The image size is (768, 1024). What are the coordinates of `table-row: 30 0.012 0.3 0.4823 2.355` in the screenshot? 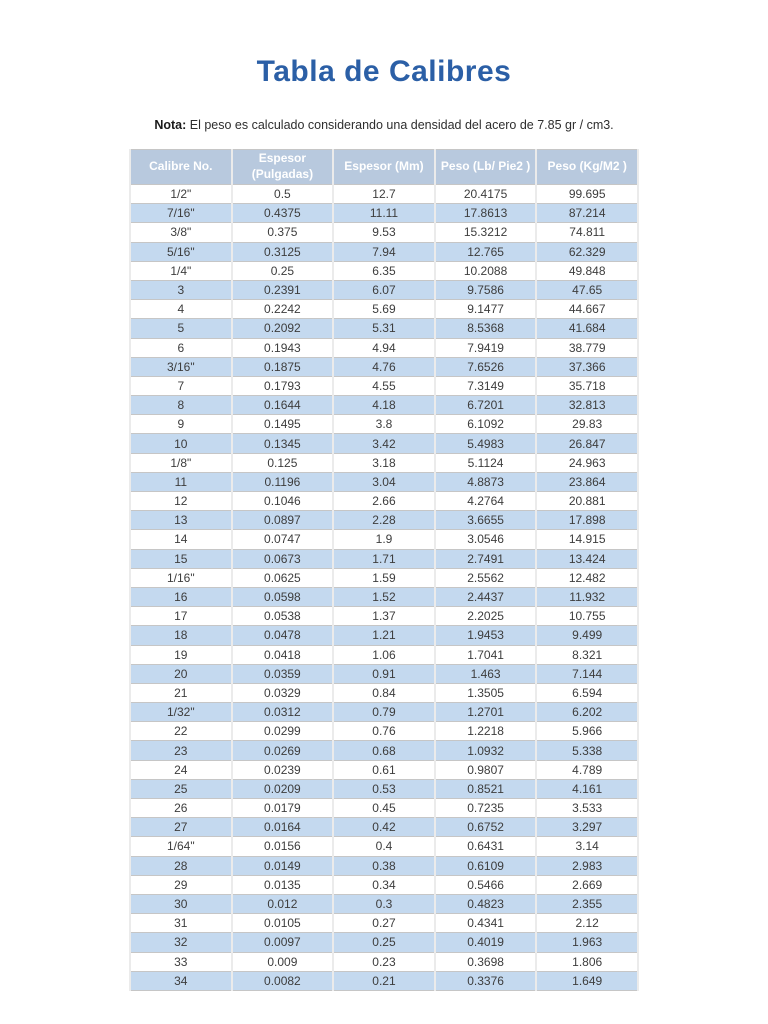 It's located at (384, 904).